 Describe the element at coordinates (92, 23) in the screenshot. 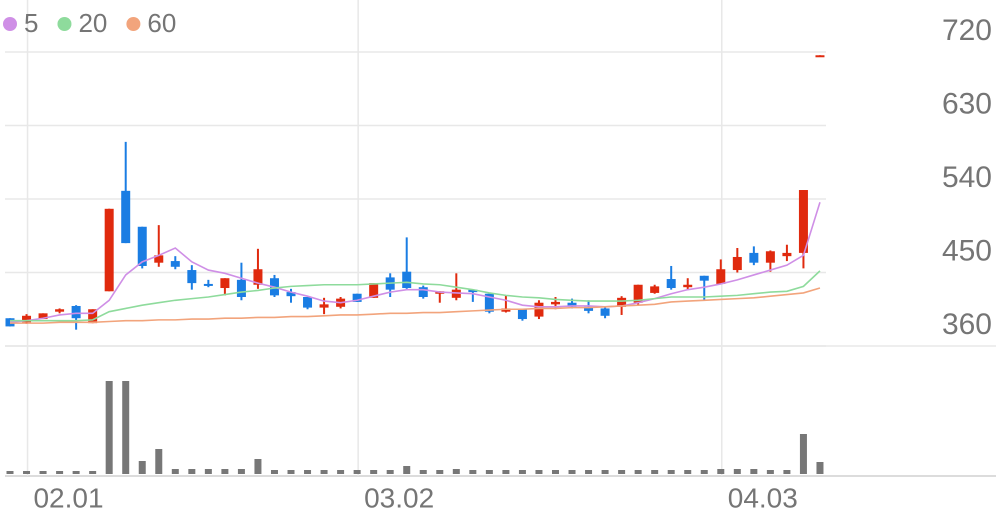

I see `legend-label: 20` at that location.